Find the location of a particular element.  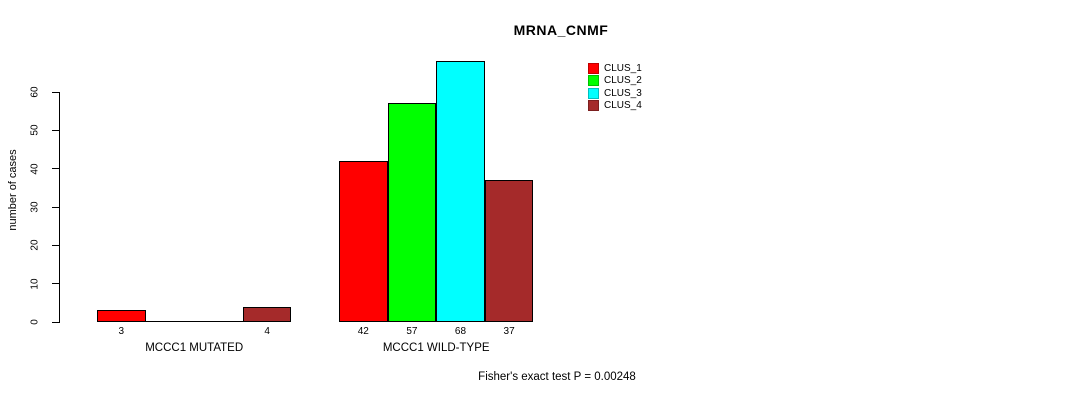

y-tick-label: 10 is located at coordinates (35, 284).